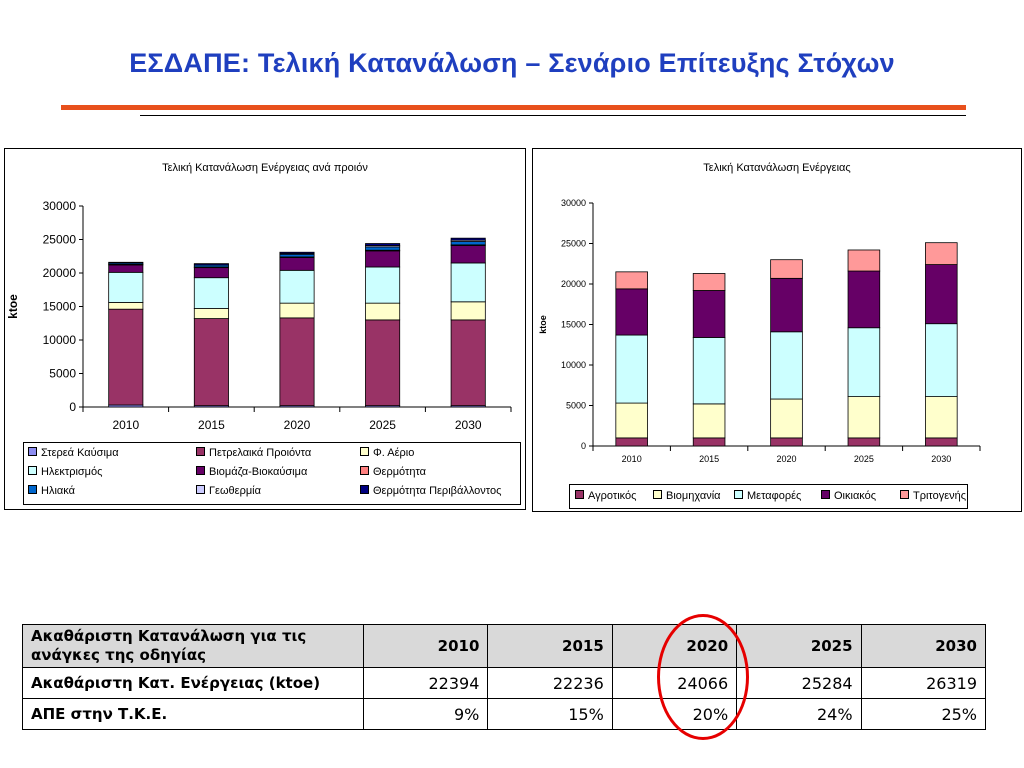  Describe the element at coordinates (933, 496) in the screenshot. I see `legend-item: Τριτογενής` at that location.